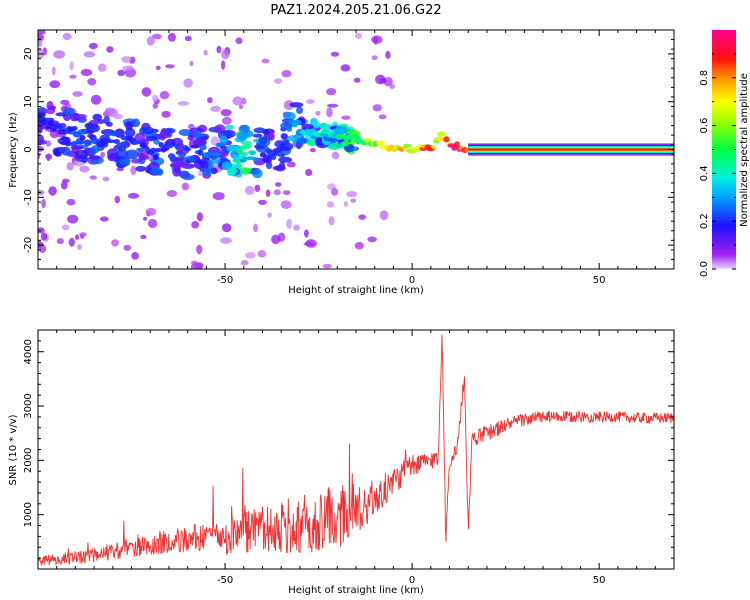 The height and width of the screenshot is (600, 750). Describe the element at coordinates (28, 101) in the screenshot. I see `spectrogram-y-tick-label: 10` at that location.